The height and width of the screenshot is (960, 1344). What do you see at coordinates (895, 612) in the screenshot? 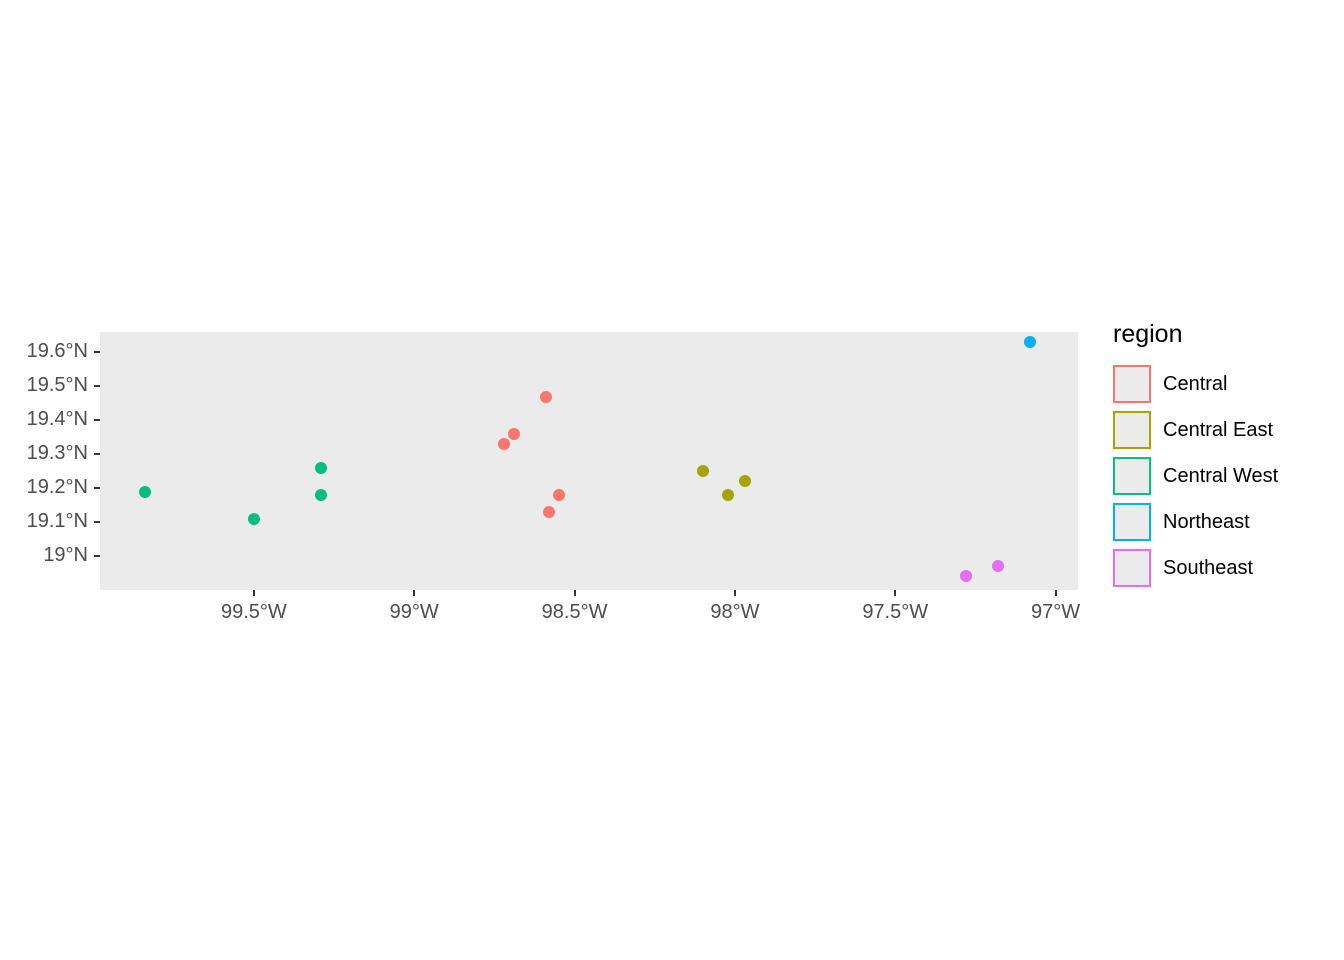
I see `x-tick-label: 97.5°W` at bounding box center [895, 612].